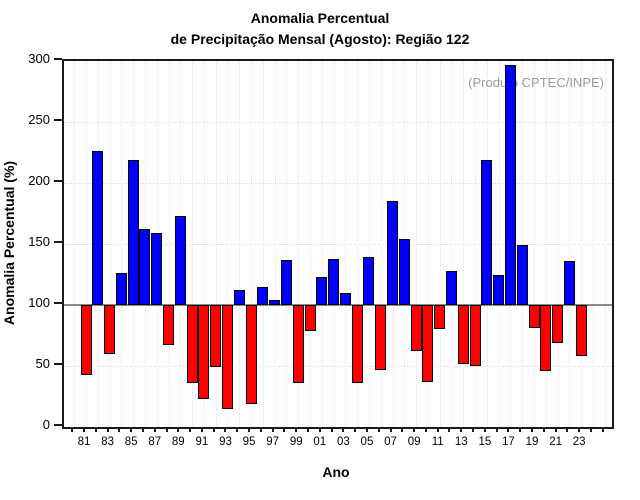 The width and height of the screenshot is (640, 500). Describe the element at coordinates (508, 442) in the screenshot. I see `x-tick-label-17: 17` at that location.